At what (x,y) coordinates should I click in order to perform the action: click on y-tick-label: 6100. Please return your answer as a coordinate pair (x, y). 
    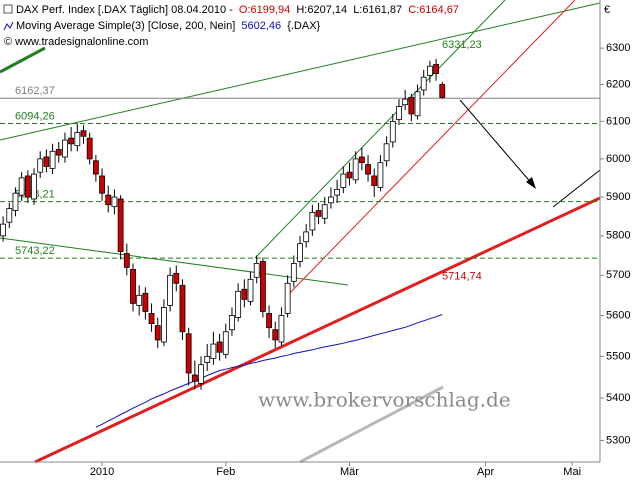
    Looking at the image, I should click on (618, 121).